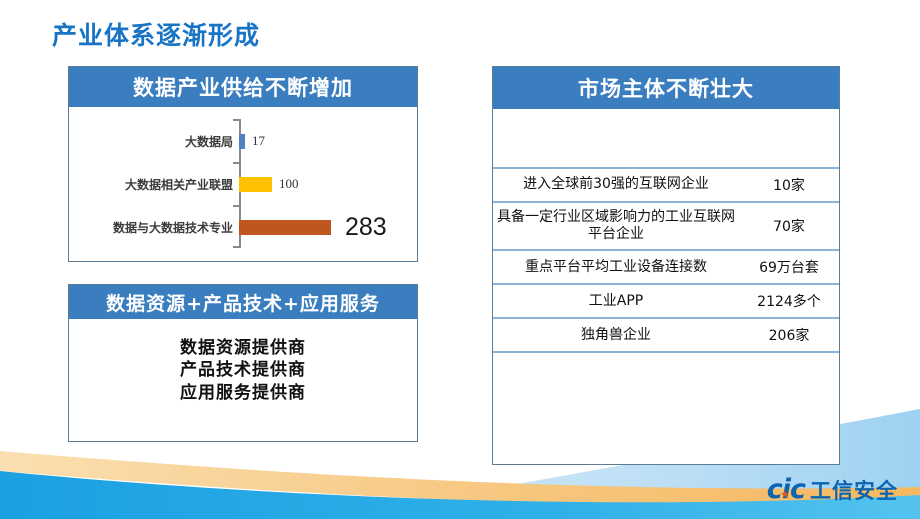 This screenshot has width=920, height=519. What do you see at coordinates (666, 88) in the screenshot?
I see `panel-market-header: 市场主体不断壮大` at bounding box center [666, 88].